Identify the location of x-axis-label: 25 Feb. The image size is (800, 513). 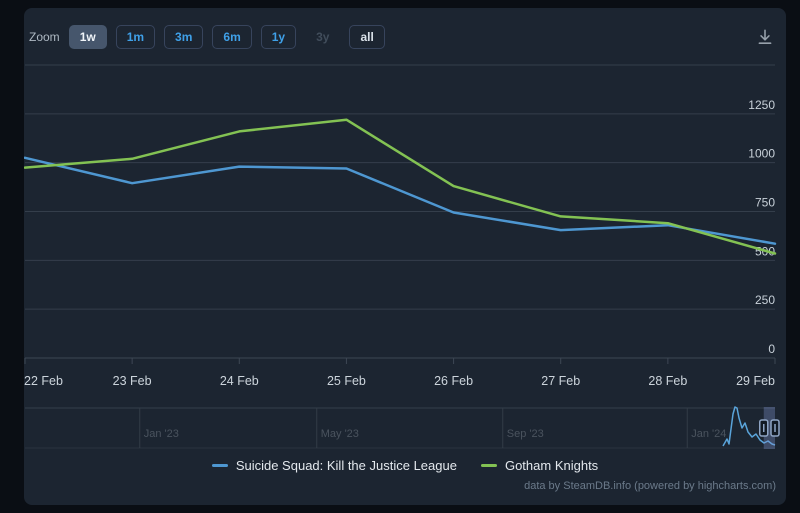
(346, 381).